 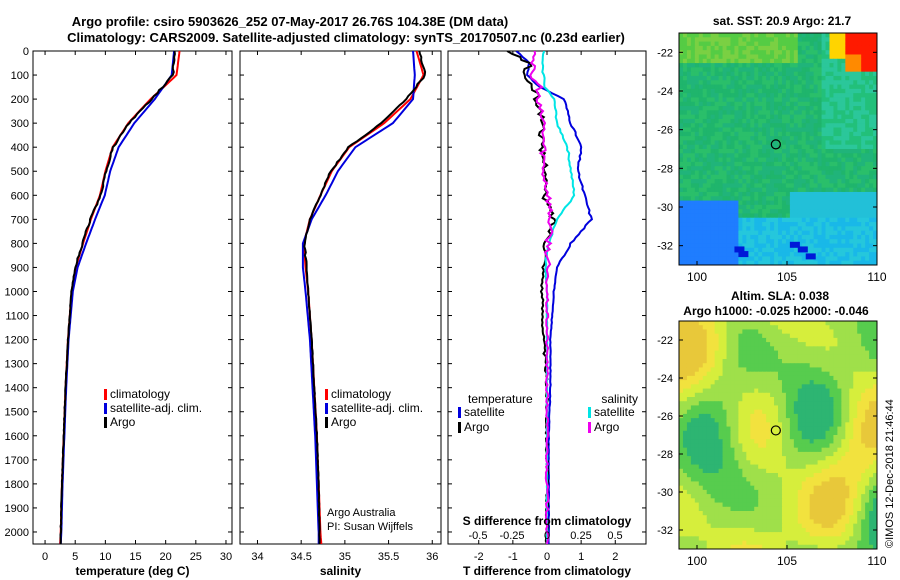 What do you see at coordinates (196, 557) in the screenshot?
I see `x-tick-label: 25` at bounding box center [196, 557].